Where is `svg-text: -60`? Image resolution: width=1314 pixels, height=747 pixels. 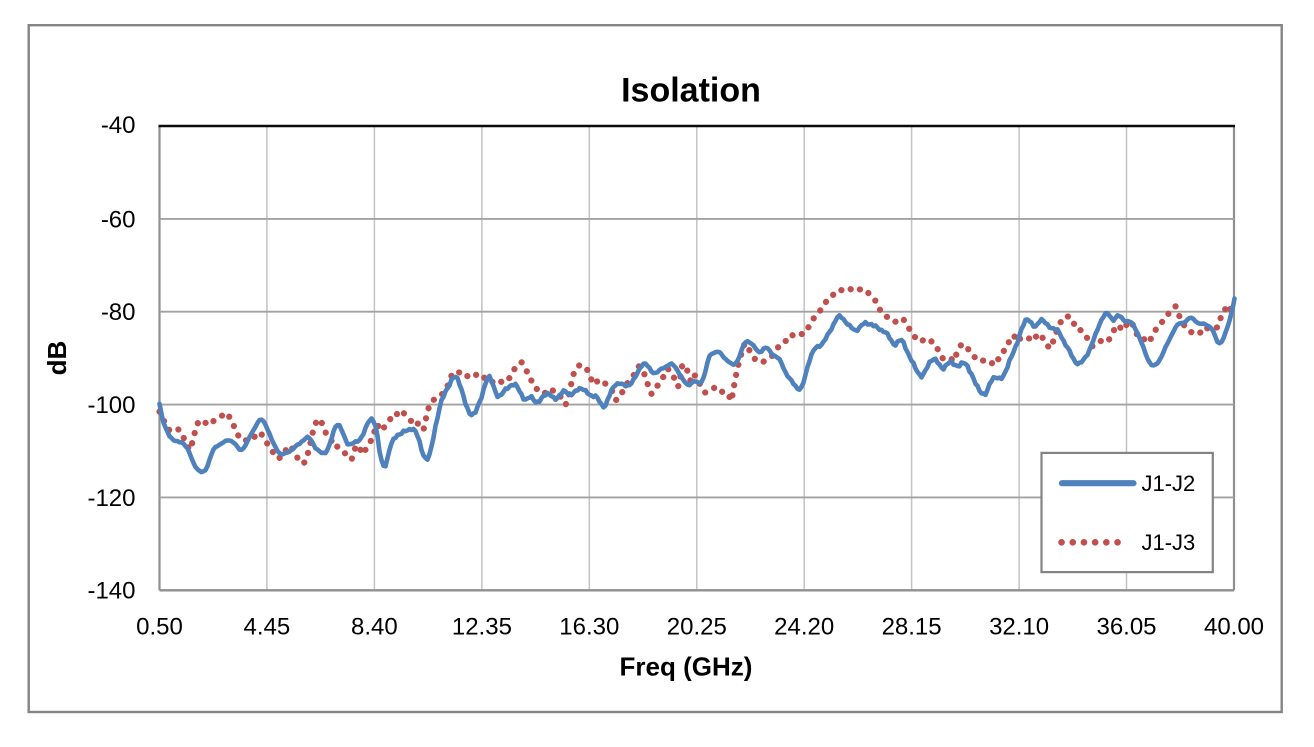
svg-text: -60 is located at coordinates (118, 219).